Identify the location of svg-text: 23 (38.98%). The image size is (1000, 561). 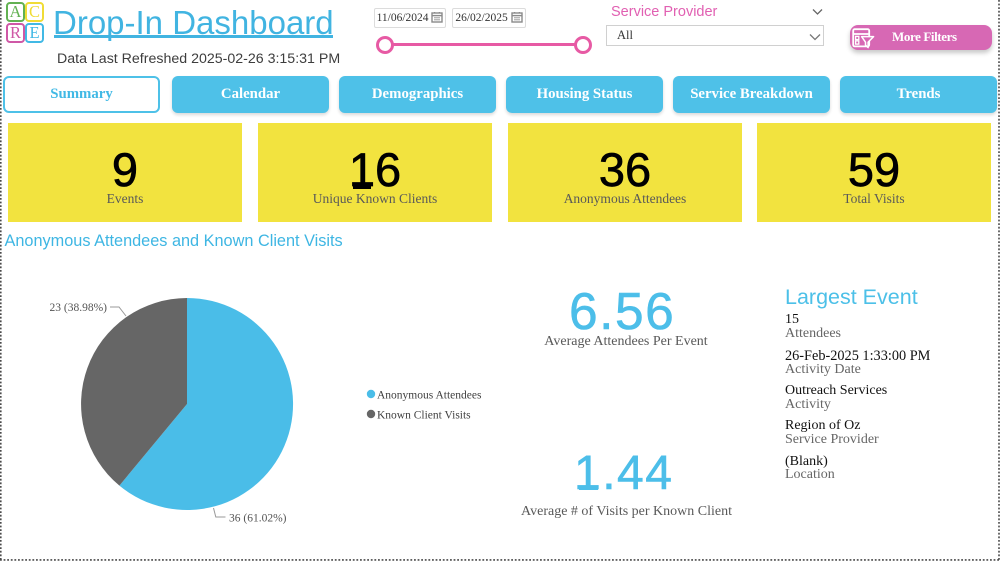
(79, 308).